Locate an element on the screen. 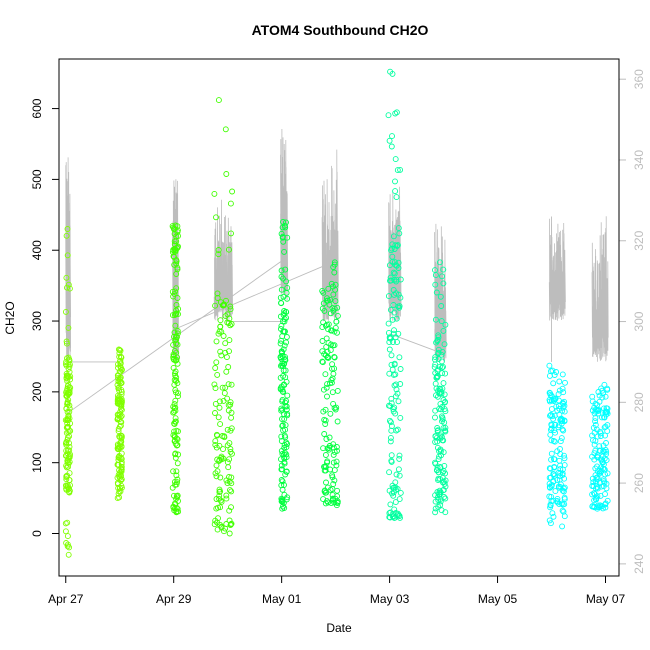 This screenshot has width=650, height=650. line-segment is located at coordinates (557, 269).